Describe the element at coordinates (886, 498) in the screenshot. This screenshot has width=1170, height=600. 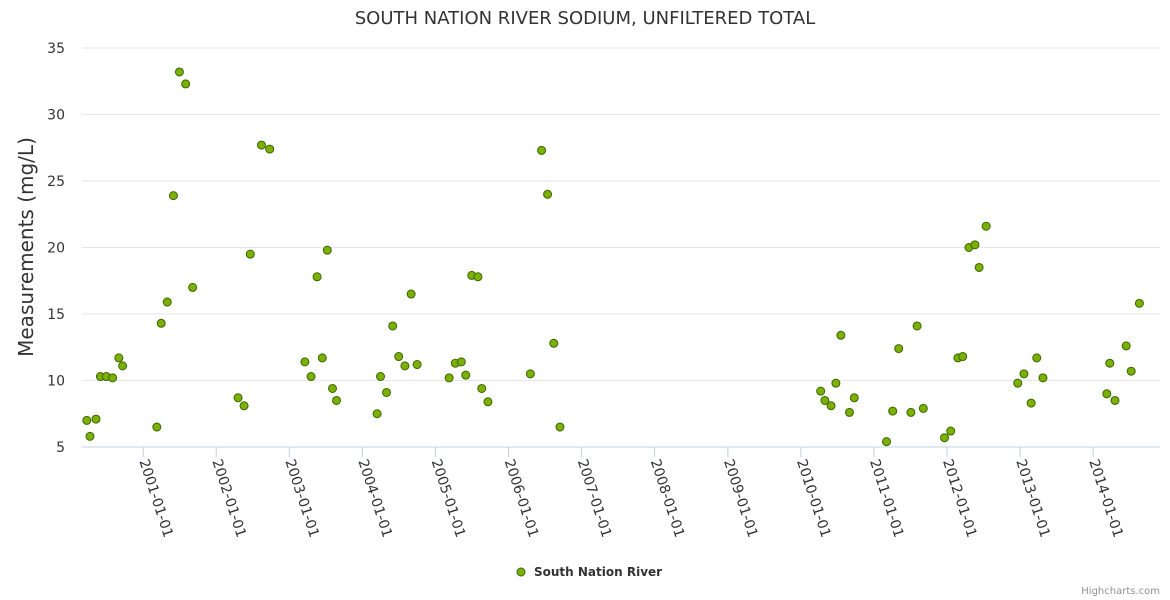
I see `x-tick-label: 2011-01-01` at that location.